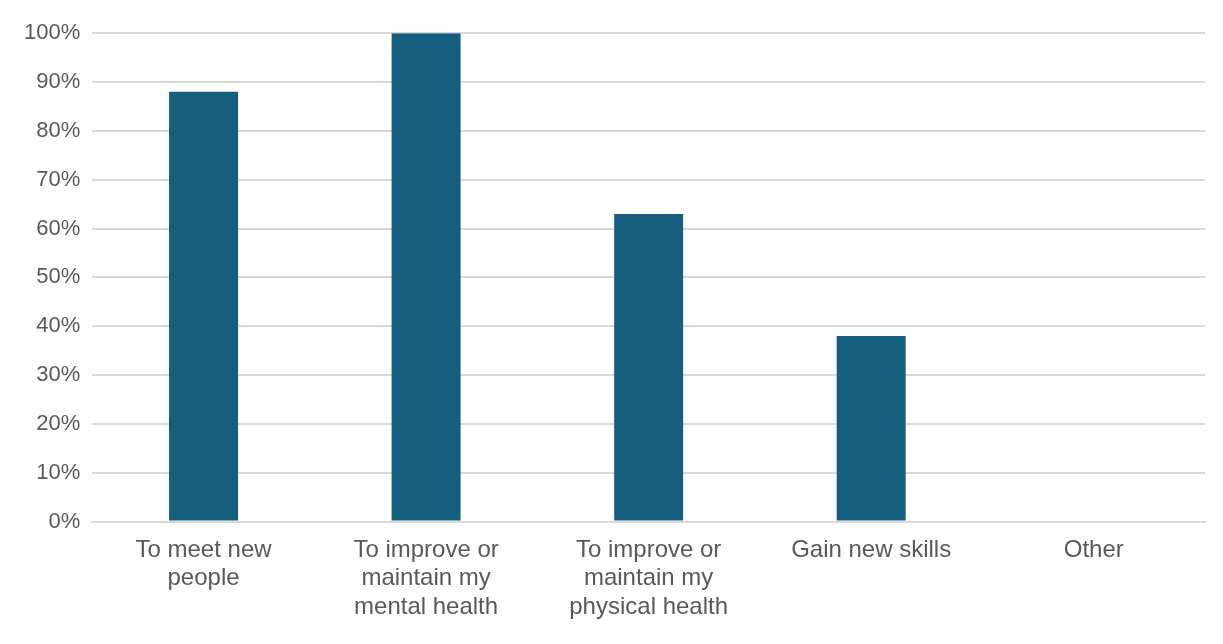 This screenshot has height=644, width=1223. Describe the element at coordinates (58, 227) in the screenshot. I see `y-tick-label: 60%` at that location.